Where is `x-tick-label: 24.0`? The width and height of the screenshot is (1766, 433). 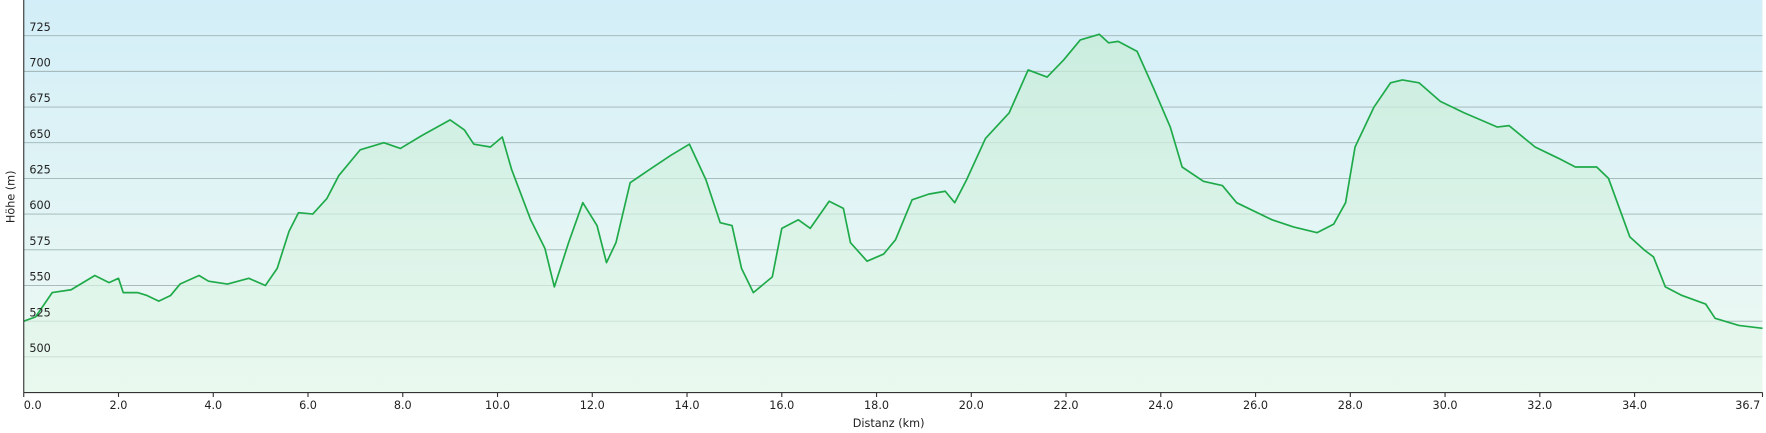
x-tick-label: 24.0 is located at coordinates (1160, 405).